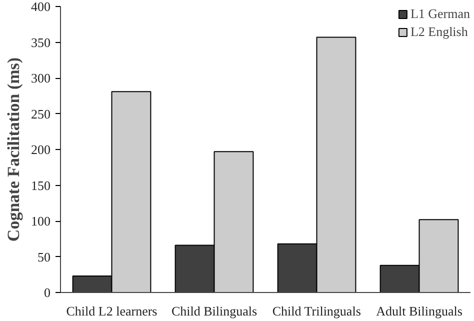 The image size is (474, 321). Describe the element at coordinates (440, 14) in the screenshot. I see `legend-label: L1 German` at that location.